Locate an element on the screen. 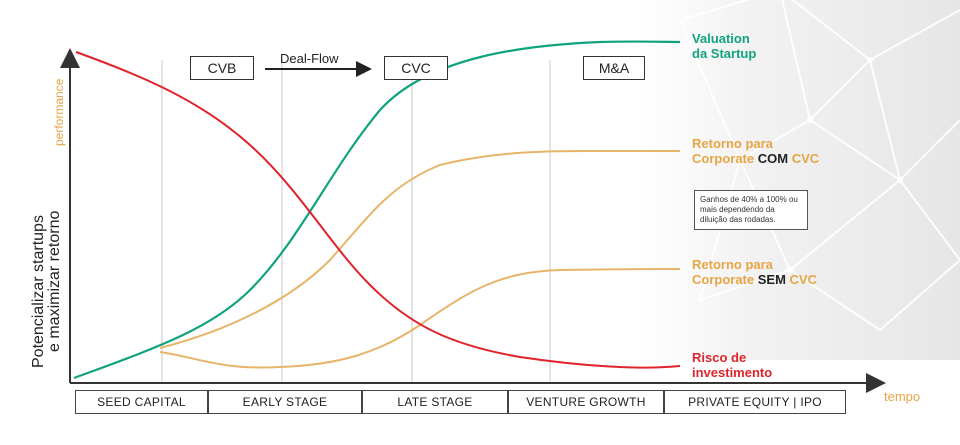 This screenshot has height=445, width=960. stage-seed-capital: SEED CAPITAL is located at coordinates (141, 402).